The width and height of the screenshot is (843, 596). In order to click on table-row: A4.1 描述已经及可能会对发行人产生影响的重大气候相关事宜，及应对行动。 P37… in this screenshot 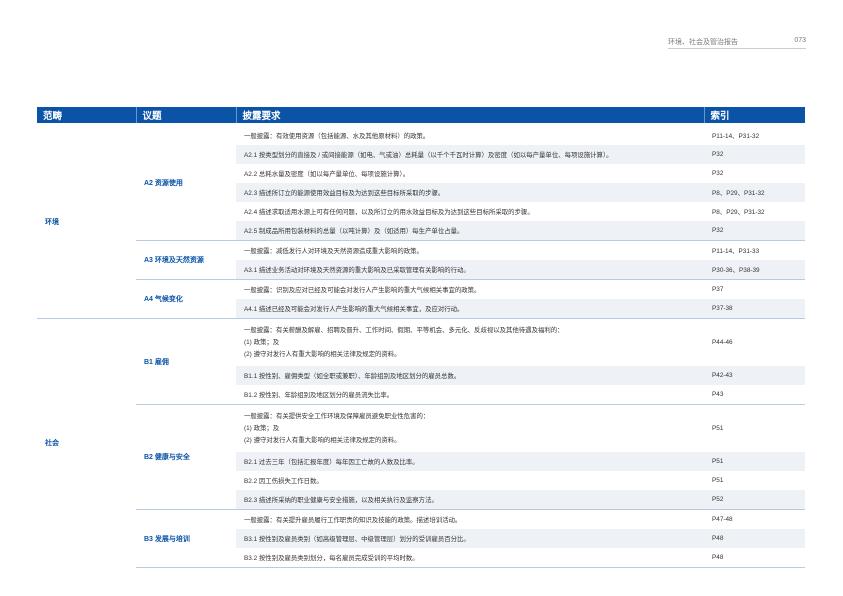, I will do `click(421, 309)`.